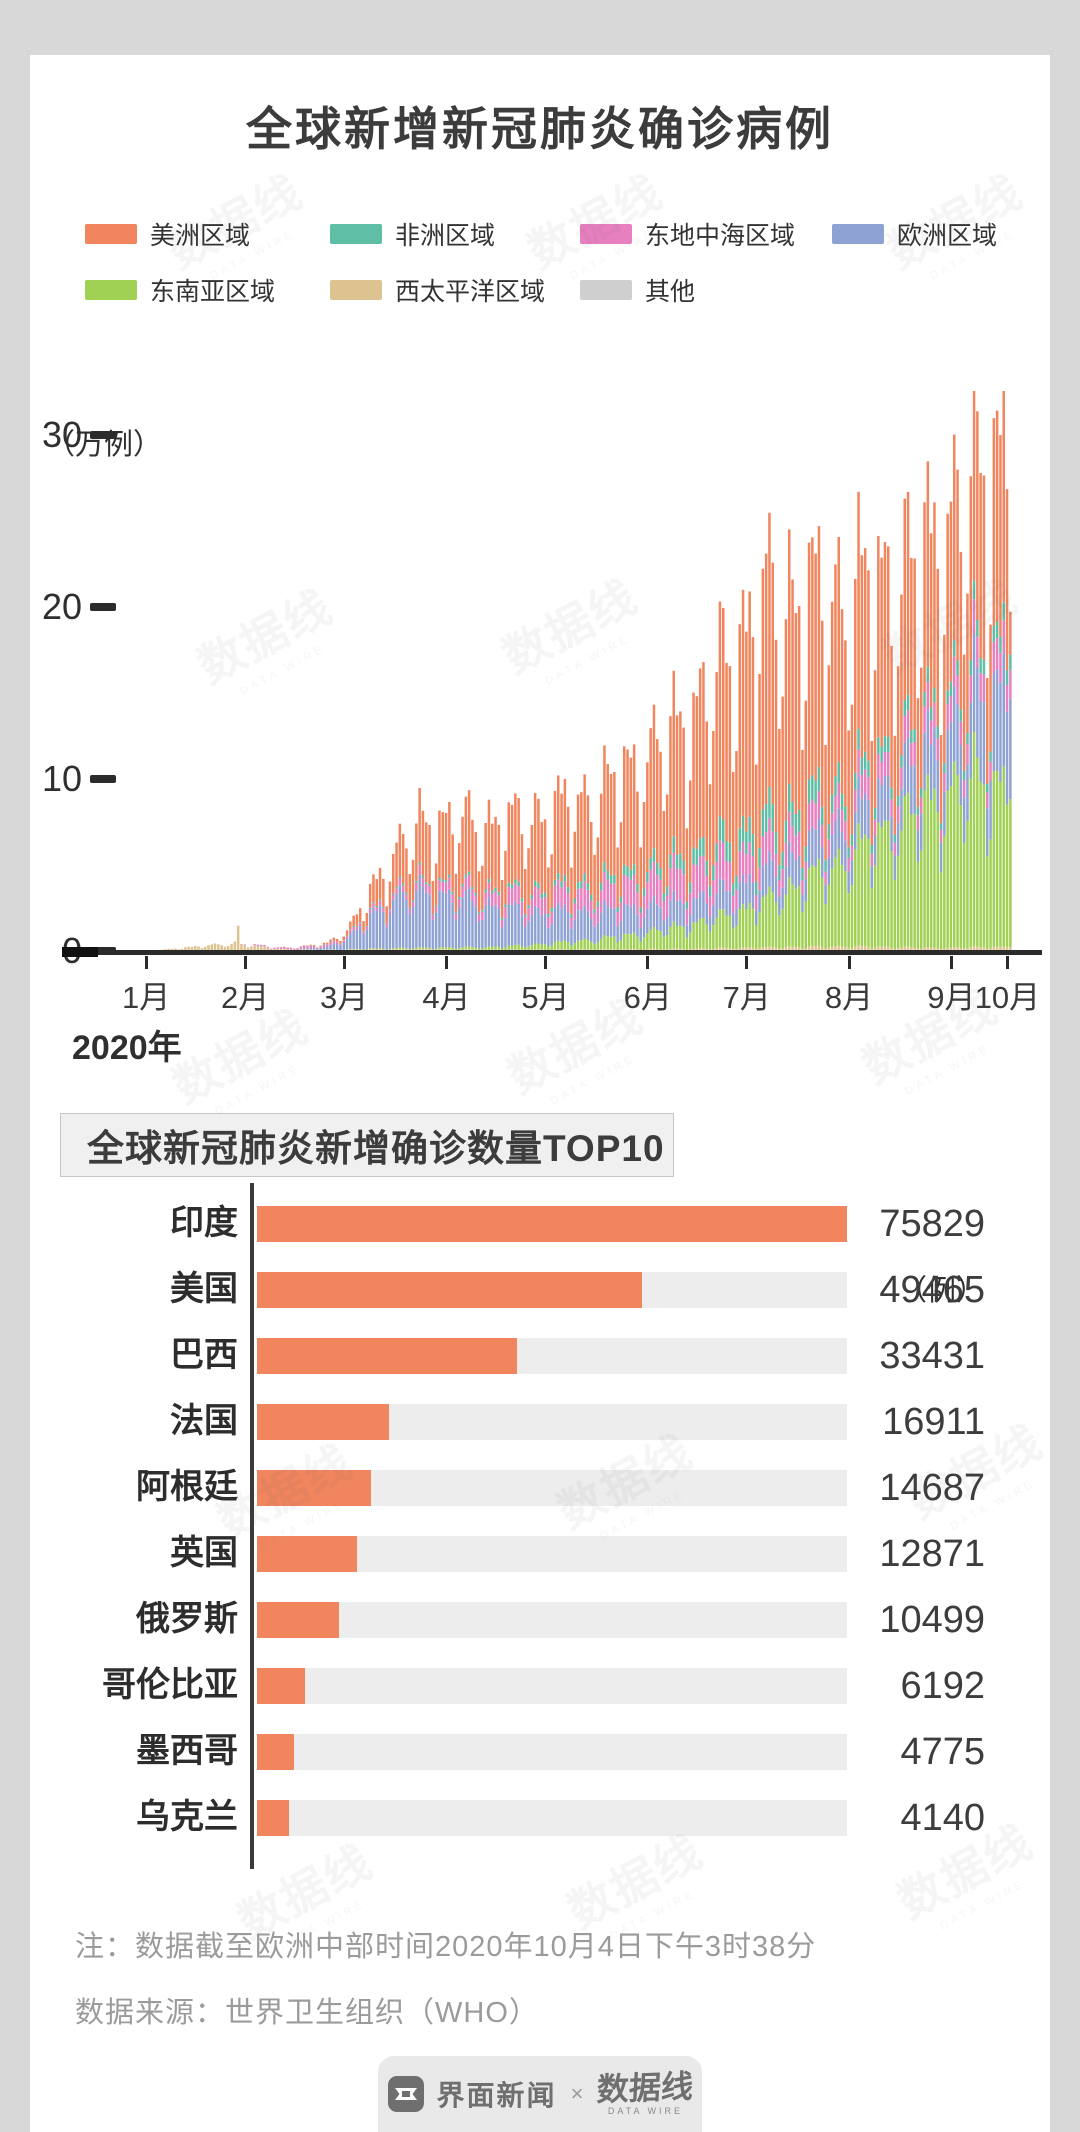  Describe the element at coordinates (540, 1355) in the screenshot. I see `top10-row: 巴西 33431` at that location.